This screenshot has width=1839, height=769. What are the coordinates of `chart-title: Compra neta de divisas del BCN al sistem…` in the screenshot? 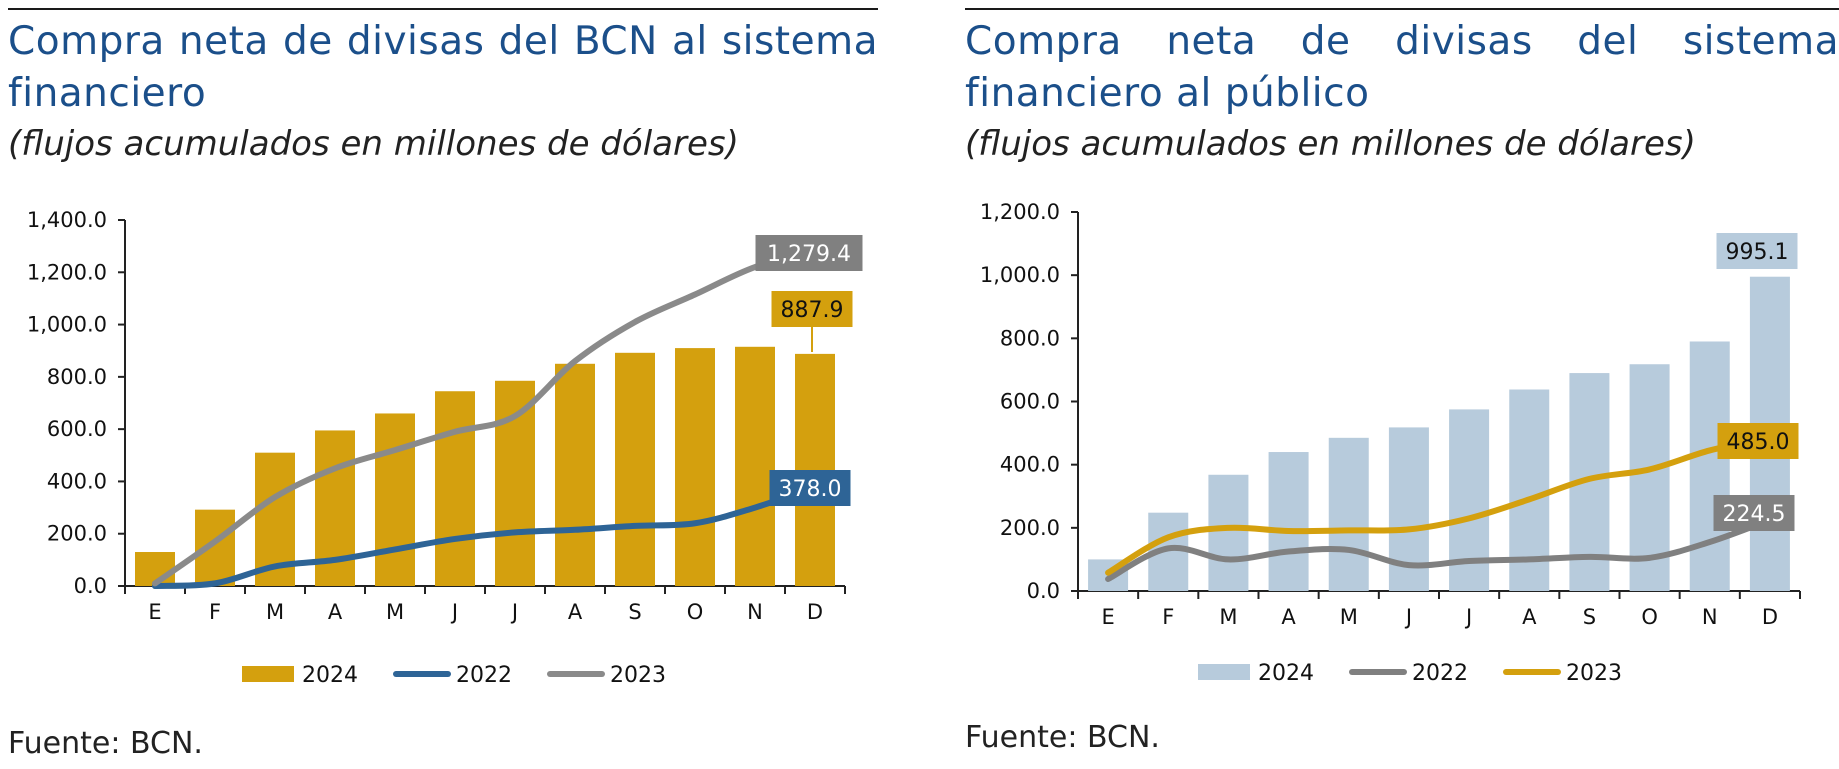 It's located at (443, 67).